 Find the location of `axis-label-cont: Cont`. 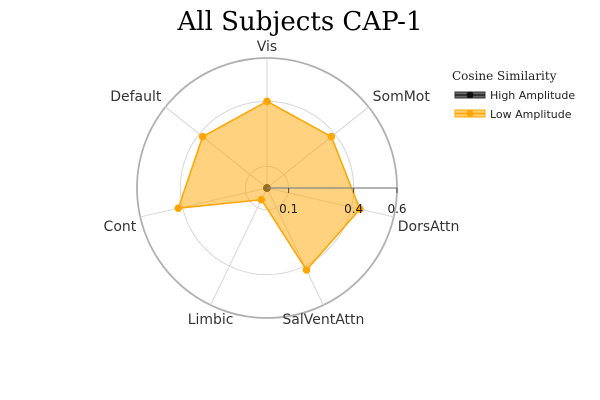

axis-label-cont: Cont is located at coordinates (120, 227).